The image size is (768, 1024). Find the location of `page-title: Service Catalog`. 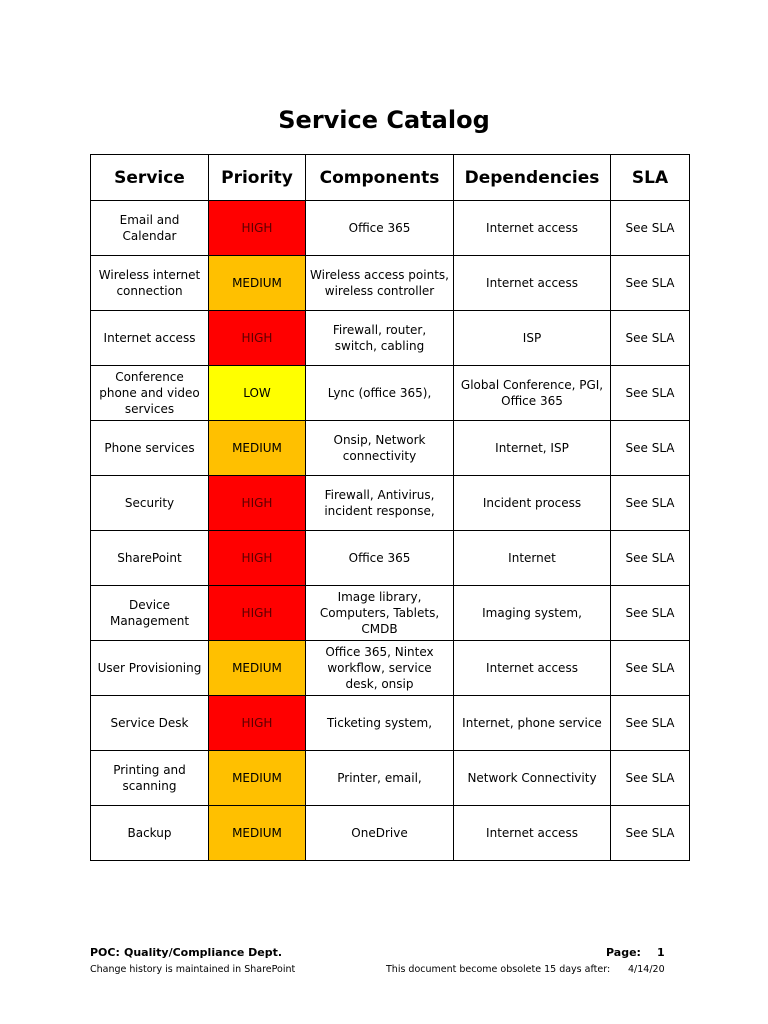

page-title: Service Catalog is located at coordinates (384, 120).